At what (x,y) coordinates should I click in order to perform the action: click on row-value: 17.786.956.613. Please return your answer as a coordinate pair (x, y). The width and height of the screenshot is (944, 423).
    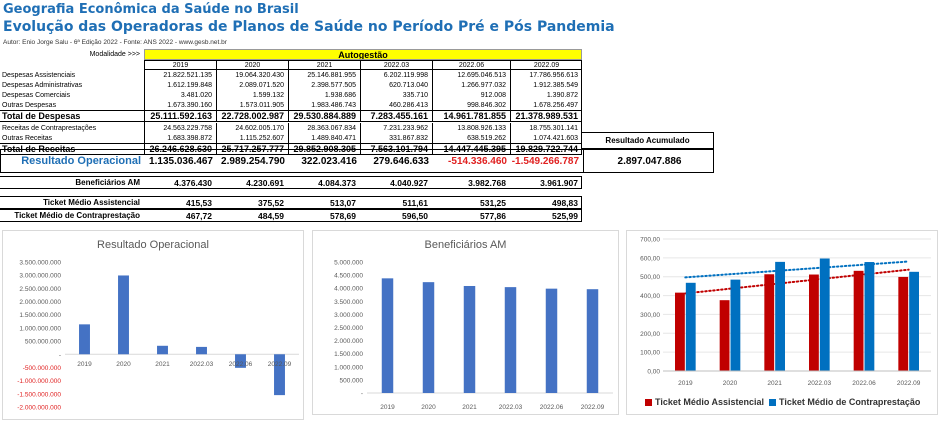
    Looking at the image, I should click on (546, 75).